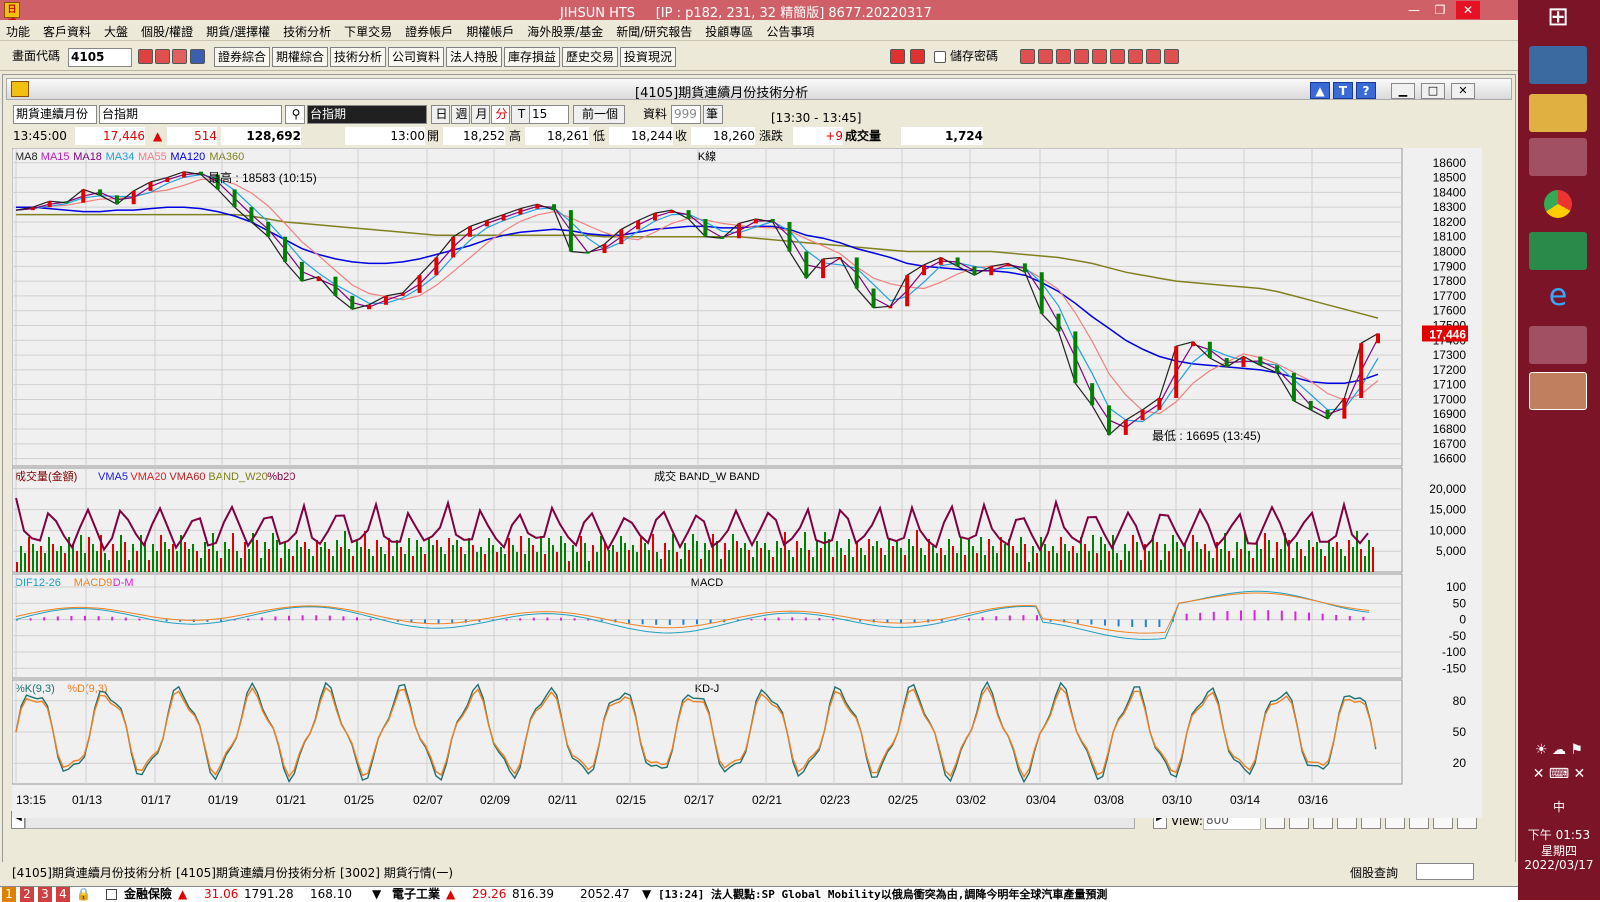 This screenshot has height=902, width=1600. Describe the element at coordinates (1558, 391) in the screenshot. I see `jihsun-app-icon` at that location.